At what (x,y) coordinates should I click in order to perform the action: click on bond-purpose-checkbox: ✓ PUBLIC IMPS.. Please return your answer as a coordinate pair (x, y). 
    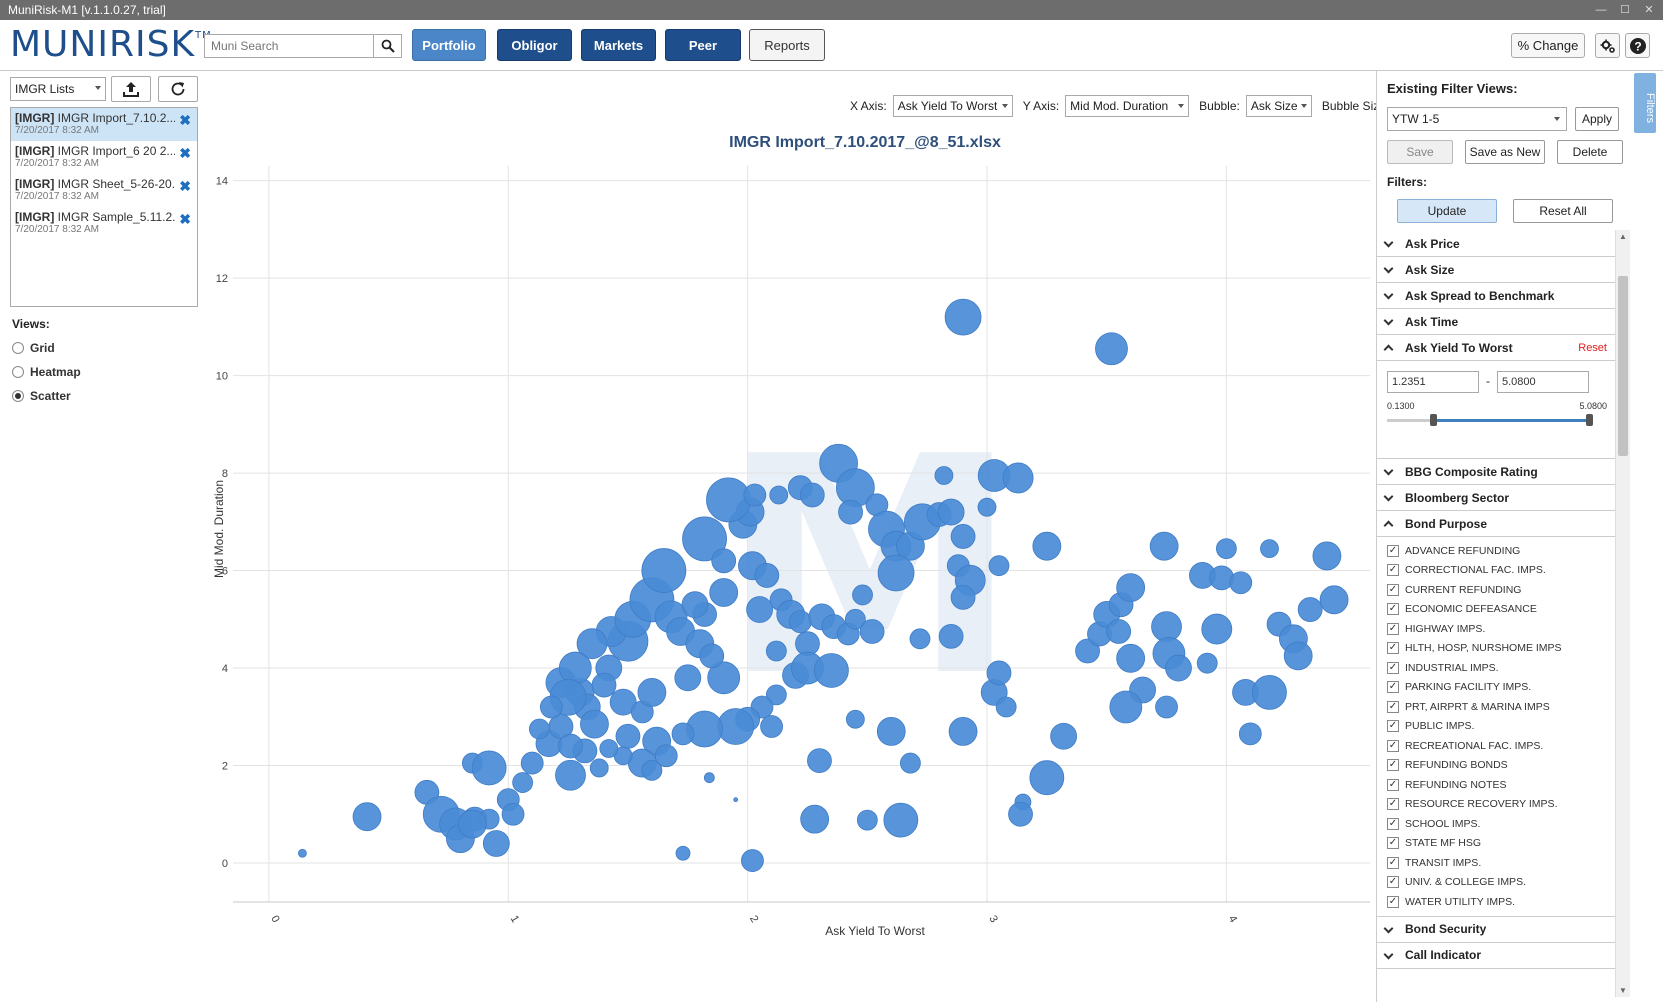
    Looking at the image, I should click on (1502, 727).